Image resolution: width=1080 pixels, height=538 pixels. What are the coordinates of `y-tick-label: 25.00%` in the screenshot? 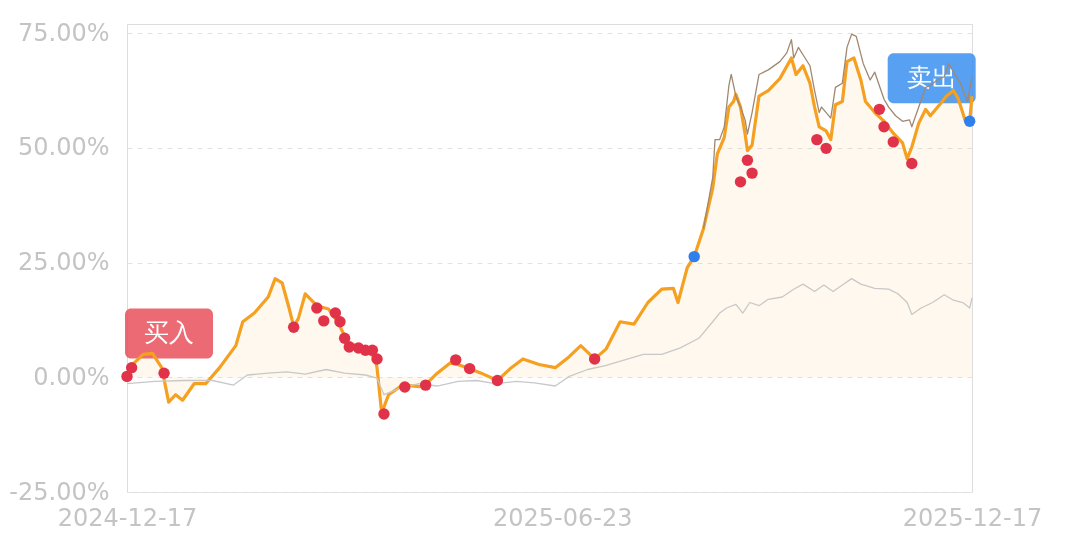 It's located at (63, 262).